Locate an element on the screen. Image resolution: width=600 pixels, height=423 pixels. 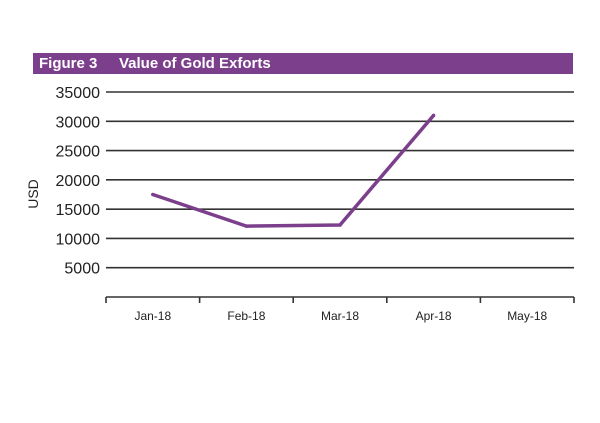
series-line is located at coordinates (293, 171).